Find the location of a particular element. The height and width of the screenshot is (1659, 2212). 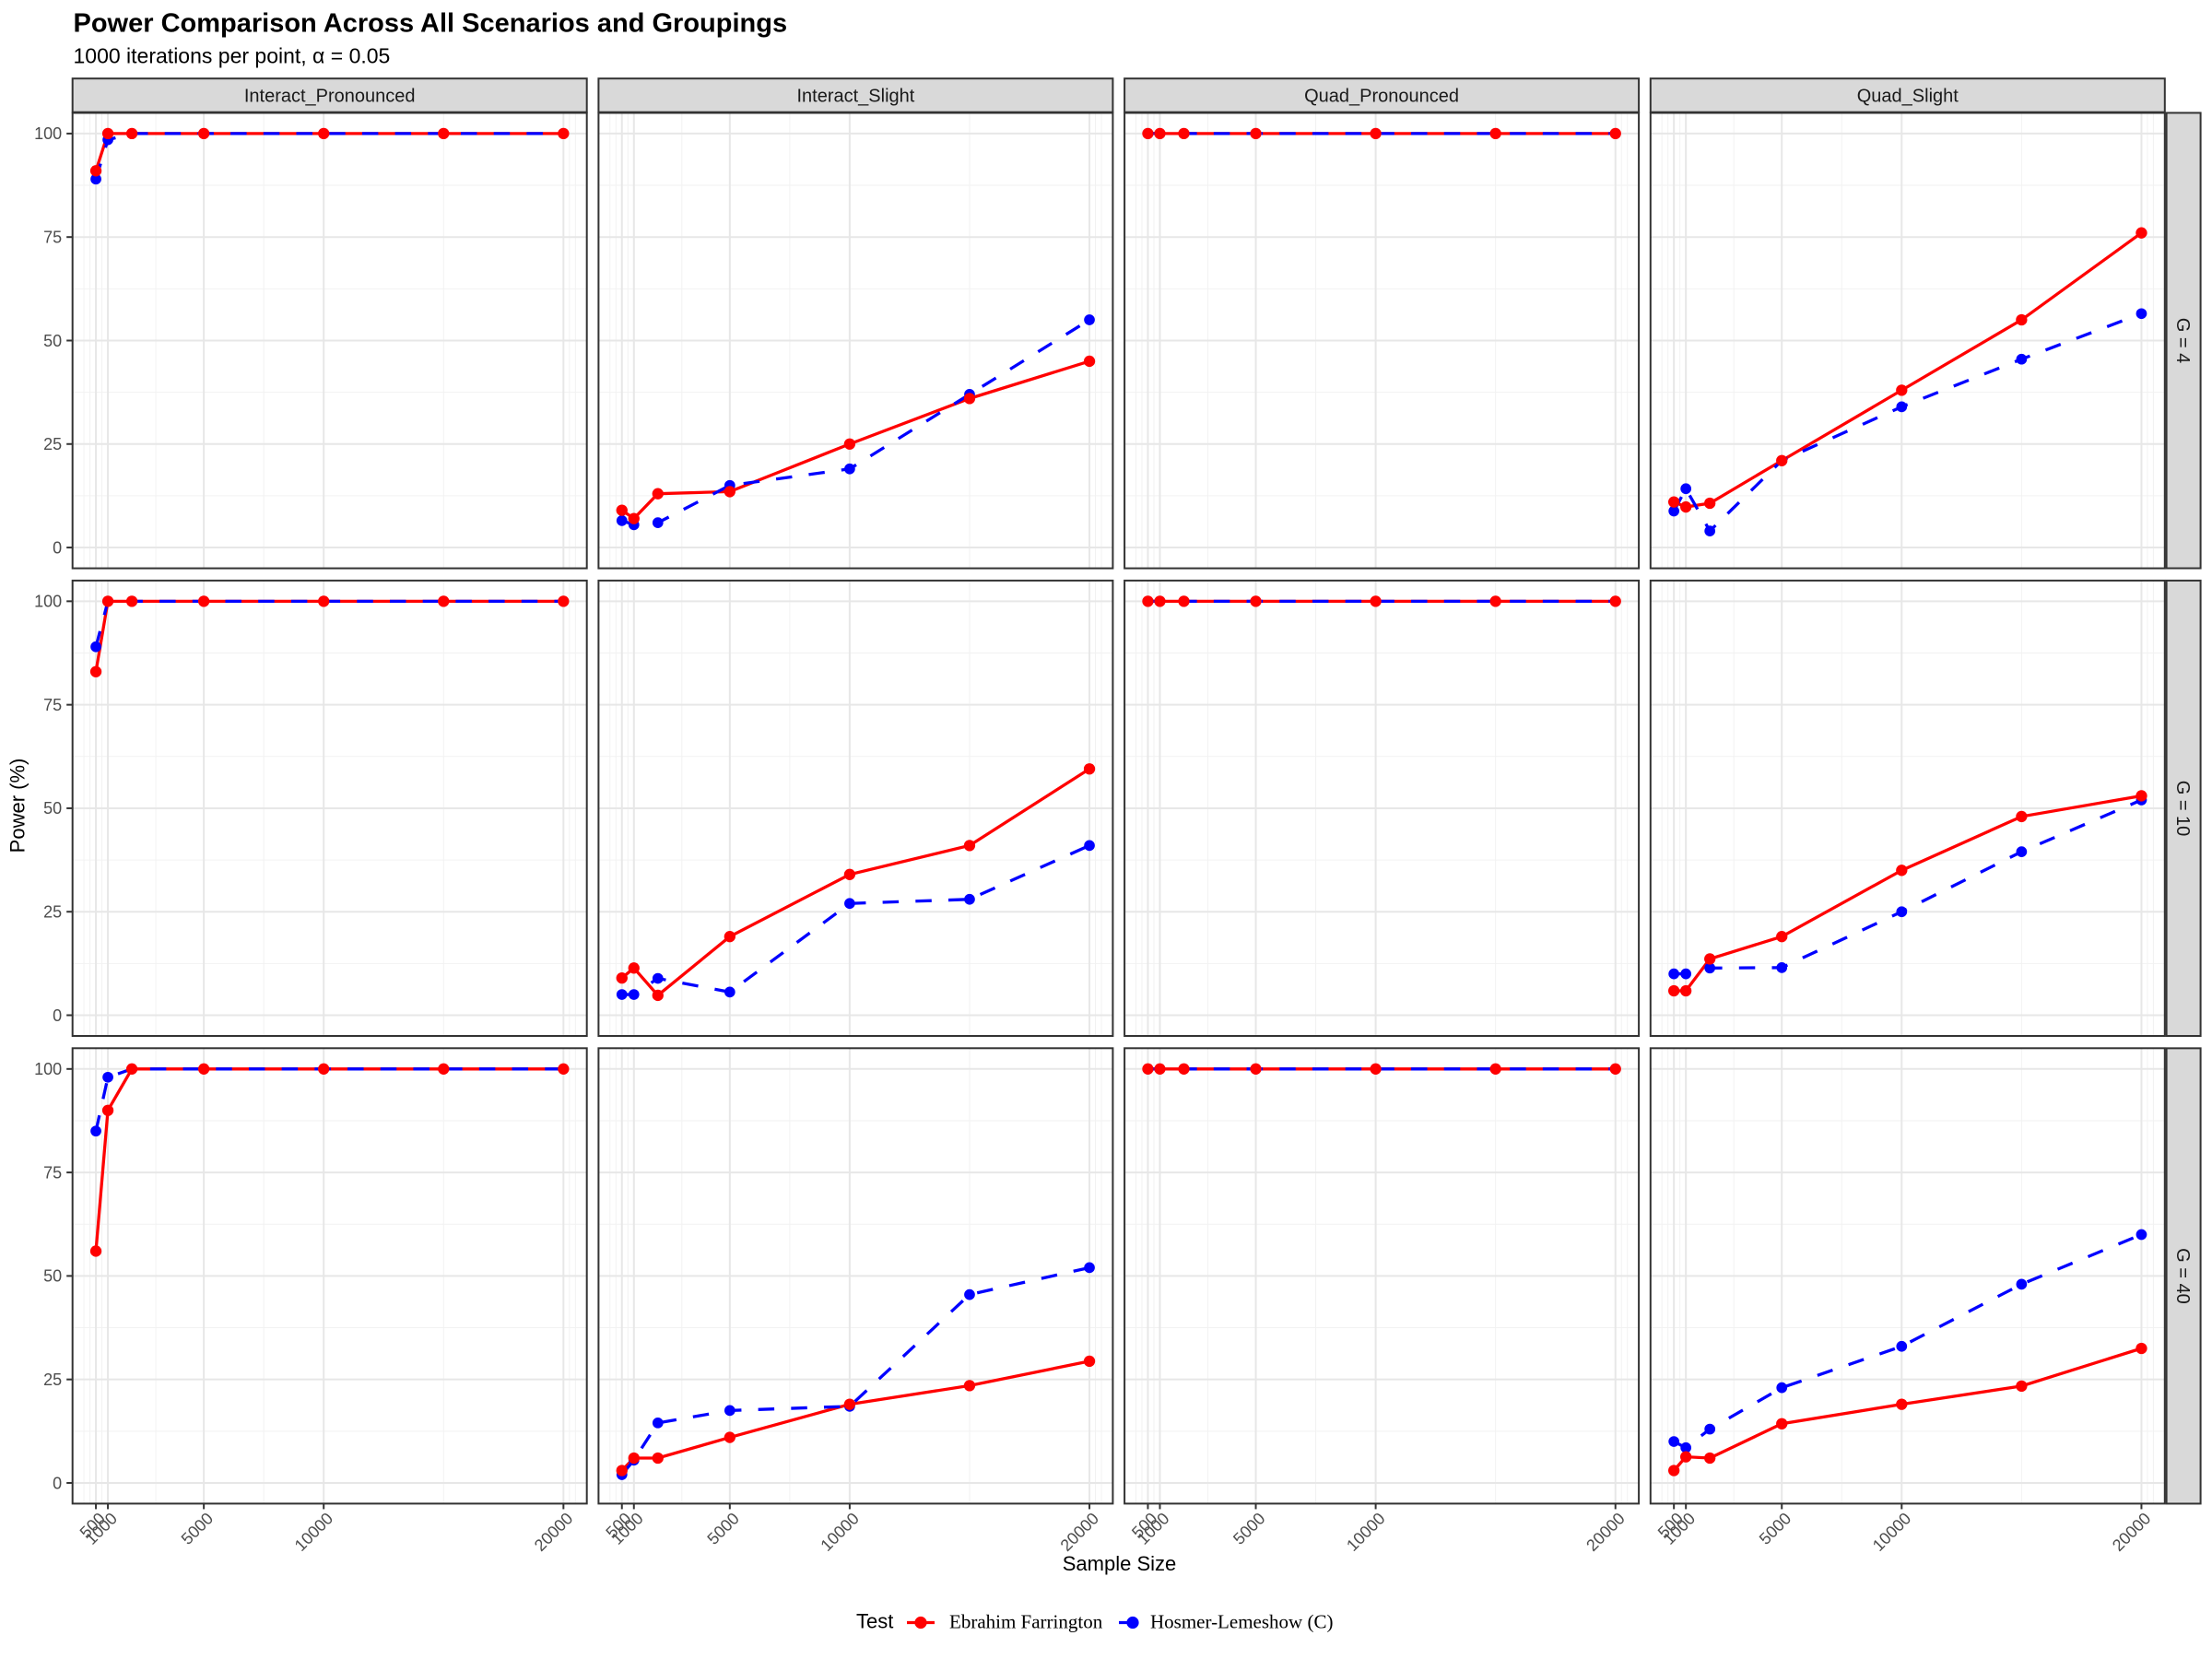

svg-text: G = 4 is located at coordinates (2182, 340).